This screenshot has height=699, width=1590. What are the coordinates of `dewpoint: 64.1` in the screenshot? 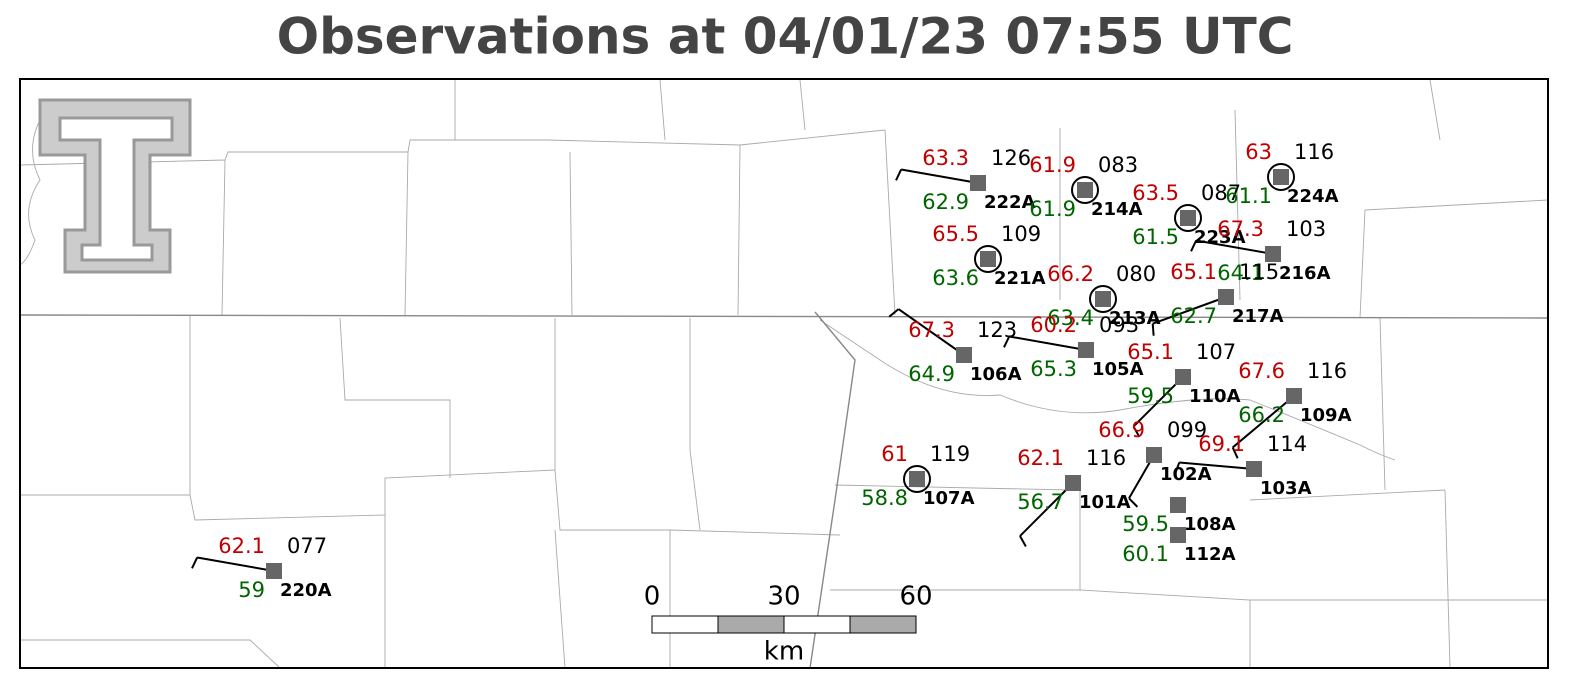 It's located at (1240, 273).